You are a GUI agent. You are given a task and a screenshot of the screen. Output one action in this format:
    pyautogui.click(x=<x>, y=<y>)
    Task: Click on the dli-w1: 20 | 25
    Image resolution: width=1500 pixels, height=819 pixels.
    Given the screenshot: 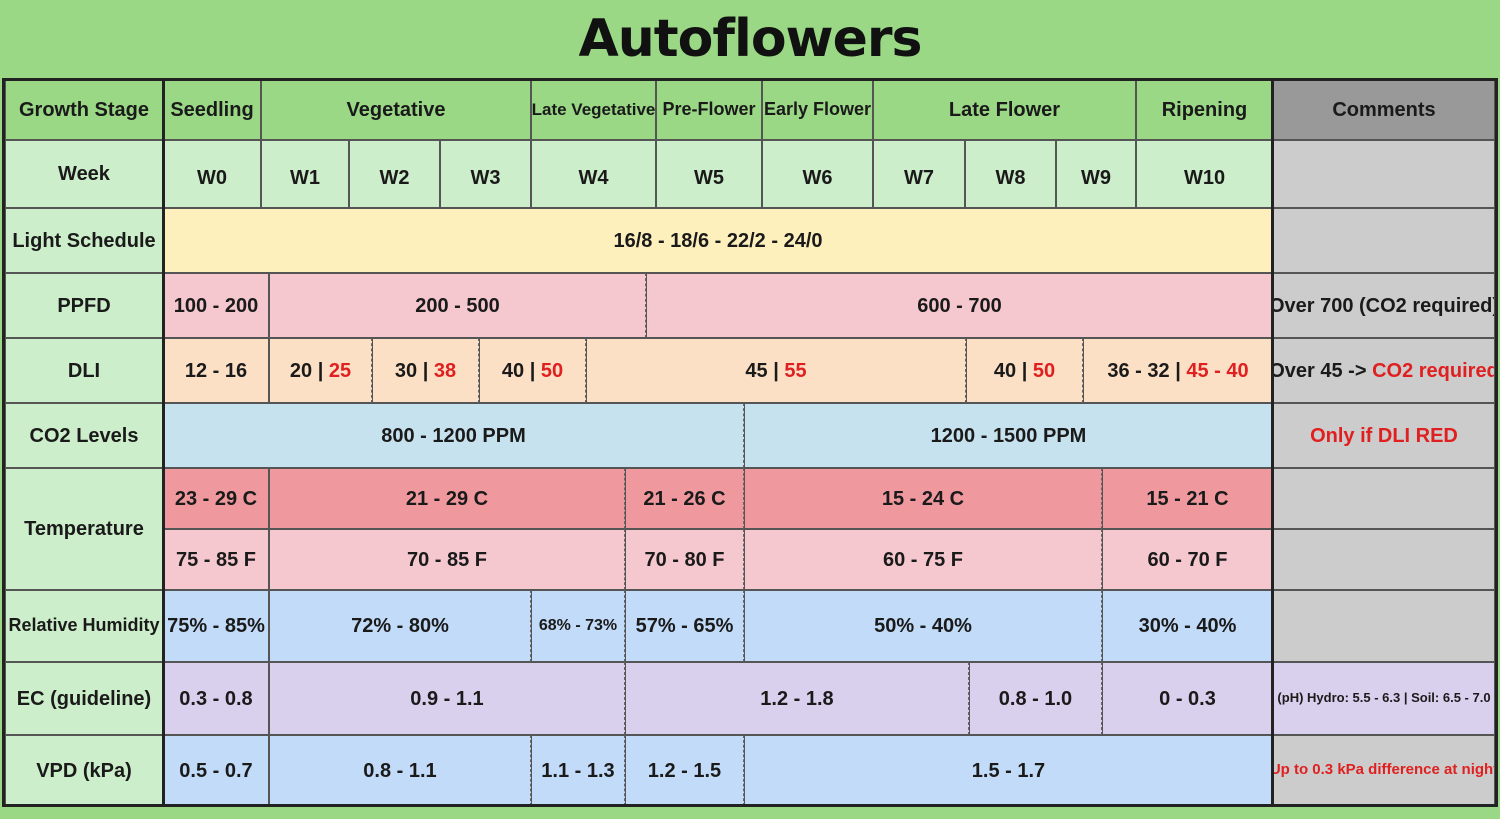 What is the action you would take?
    pyautogui.click(x=320, y=370)
    